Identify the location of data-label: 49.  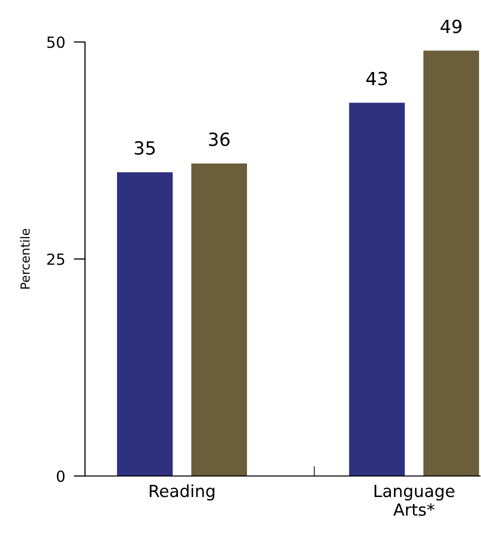
(451, 27).